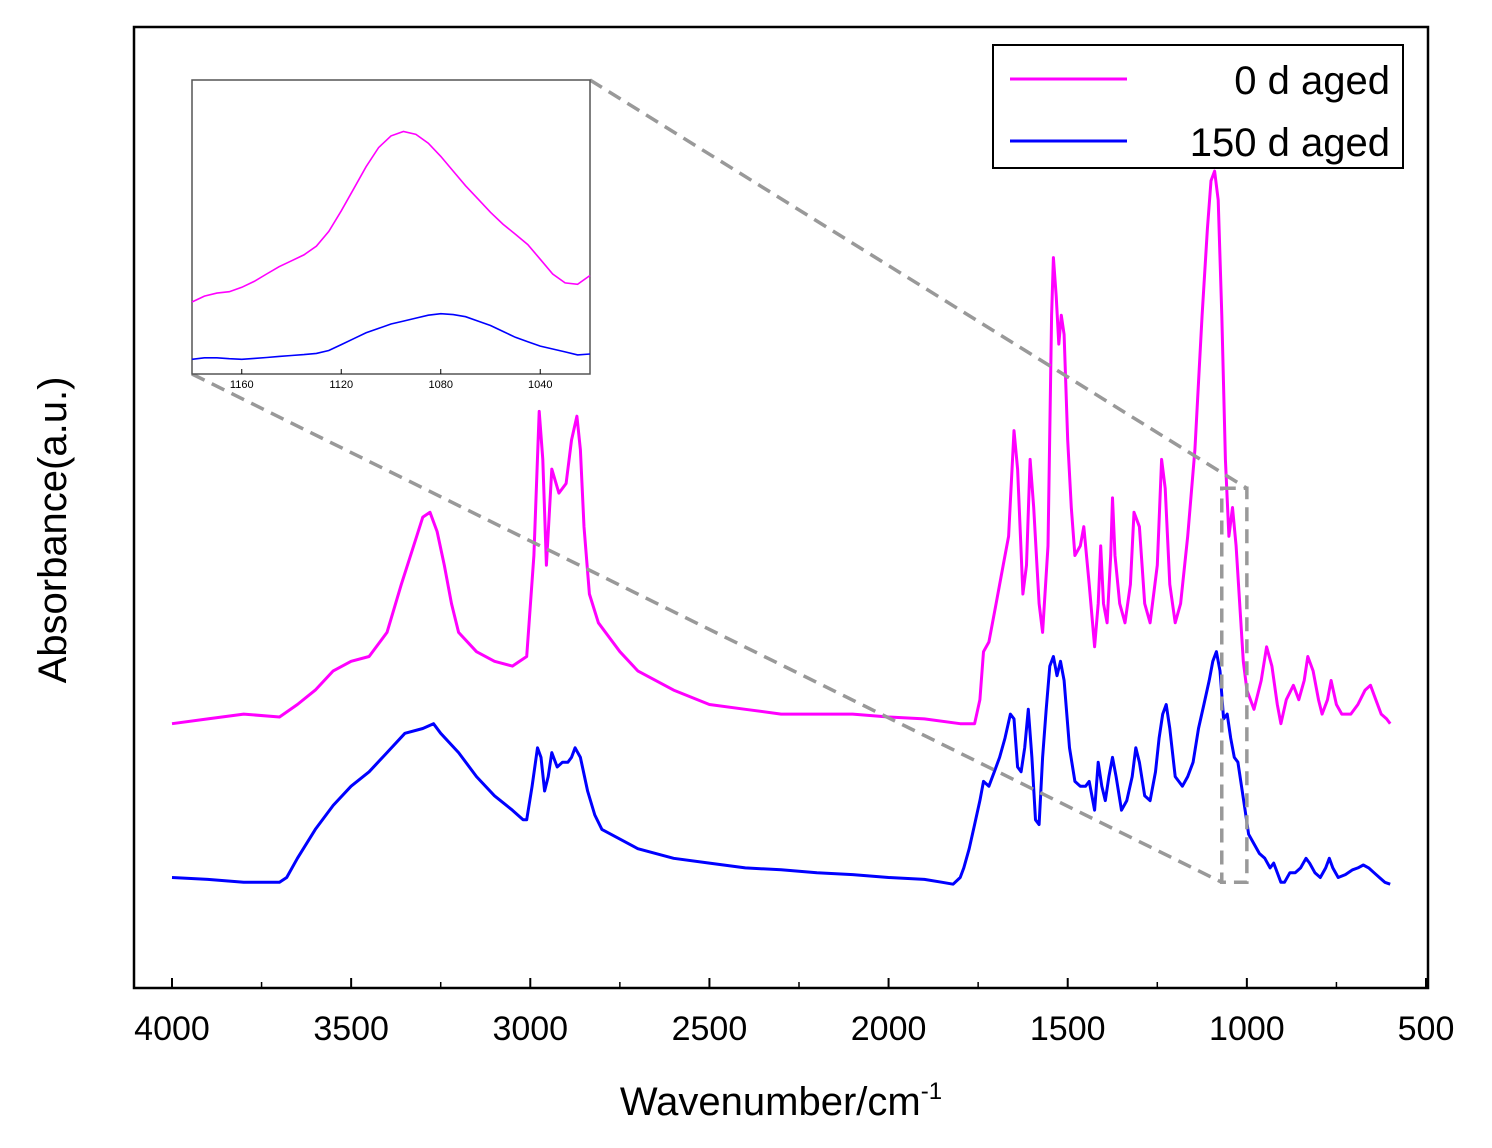 This screenshot has height=1148, width=1492. I want to click on x-tick-label: 500, so click(1426, 1029).